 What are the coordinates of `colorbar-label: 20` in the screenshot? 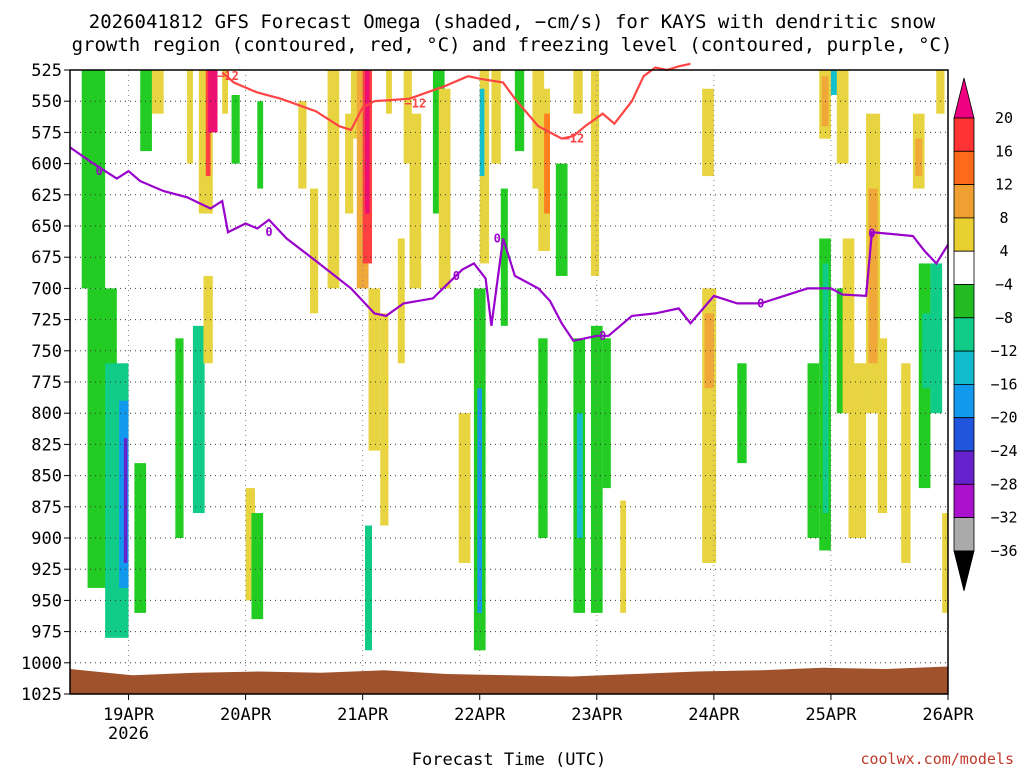 It's located at (1004, 118).